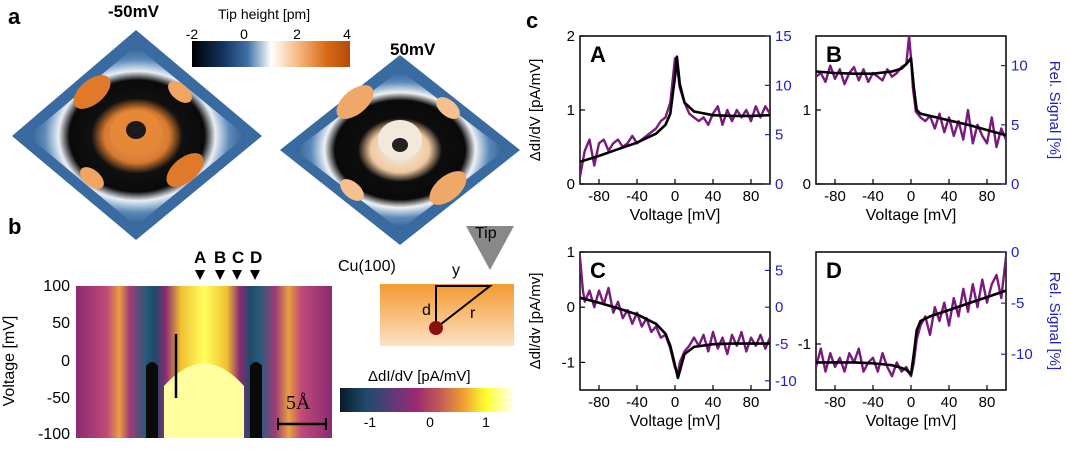 The height and width of the screenshot is (450, 1068). I want to click on y-label: y, so click(456, 270).